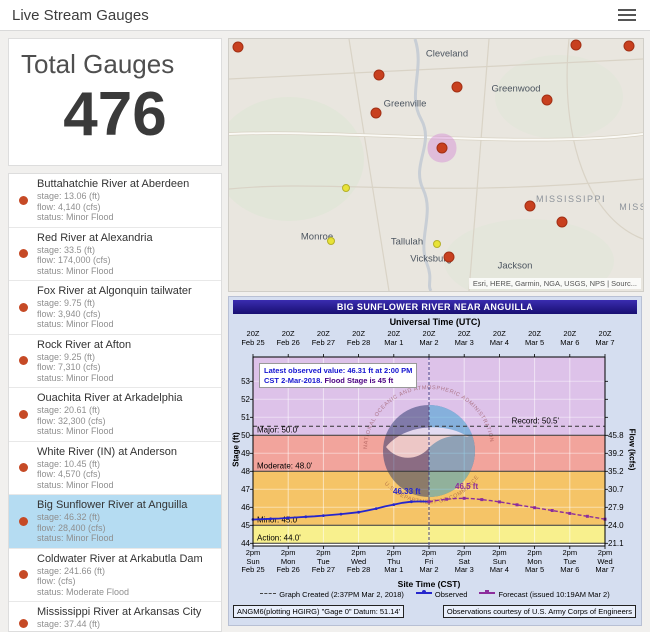  What do you see at coordinates (69, 463) in the screenshot?
I see `gauge-stage: stage: 10.45 (ft)` at bounding box center [69, 463].